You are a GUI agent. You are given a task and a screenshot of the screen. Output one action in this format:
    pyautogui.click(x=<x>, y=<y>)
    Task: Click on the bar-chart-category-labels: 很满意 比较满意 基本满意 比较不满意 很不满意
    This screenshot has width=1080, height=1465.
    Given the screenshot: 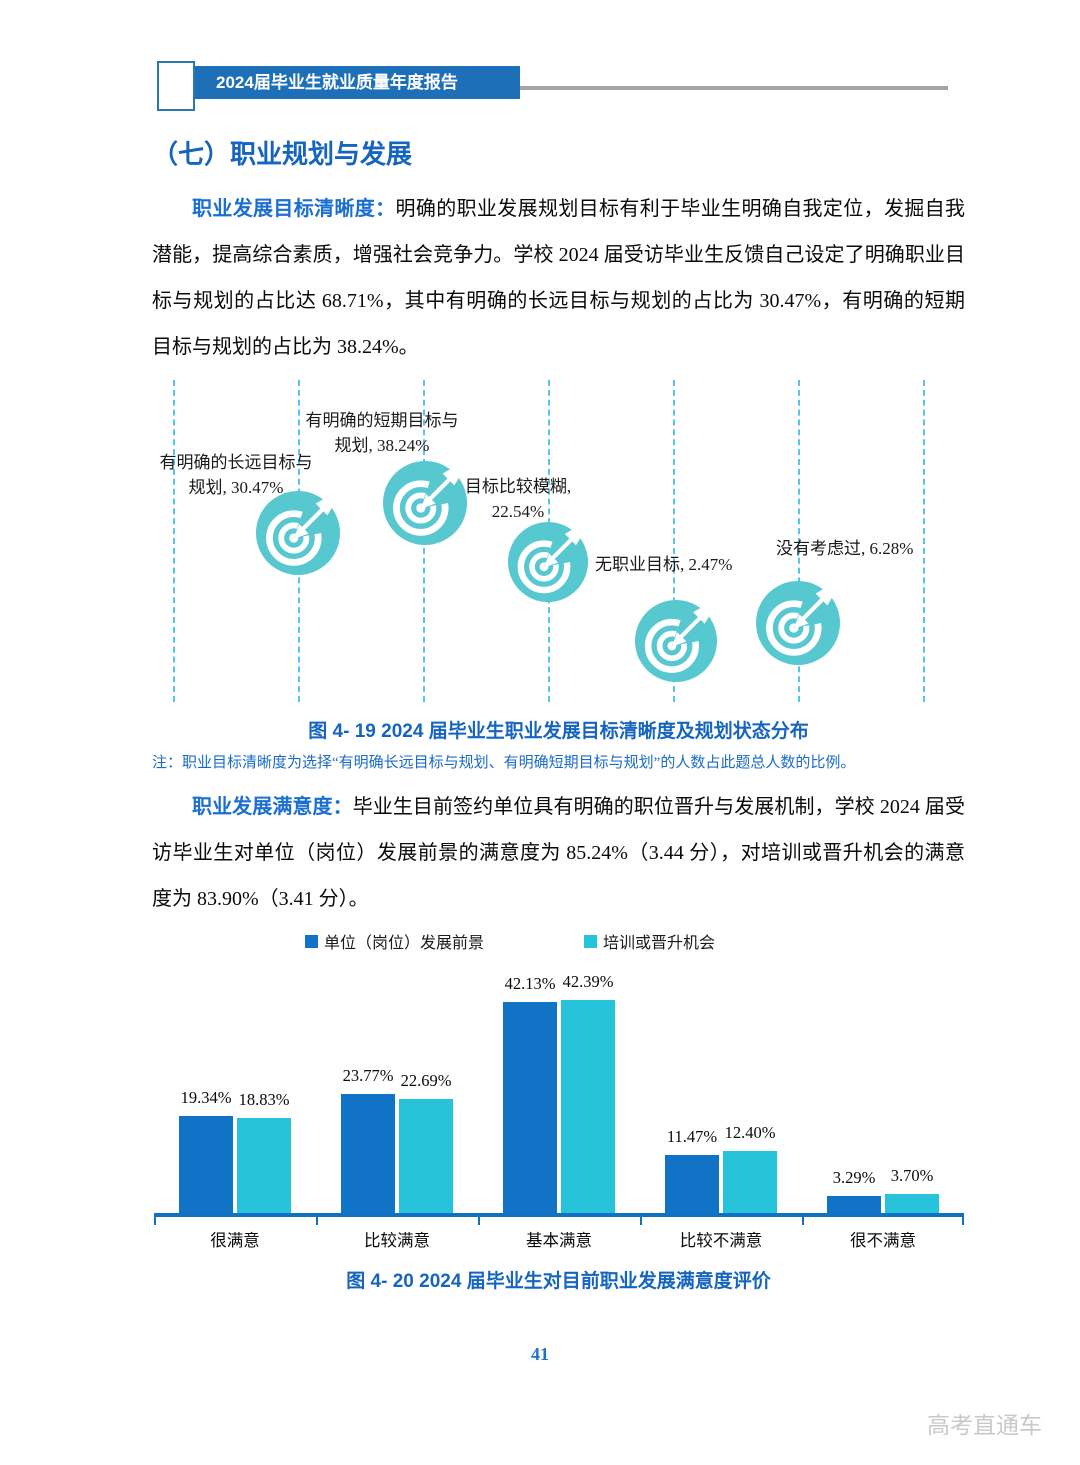 What is the action you would take?
    pyautogui.click(x=559, y=1239)
    